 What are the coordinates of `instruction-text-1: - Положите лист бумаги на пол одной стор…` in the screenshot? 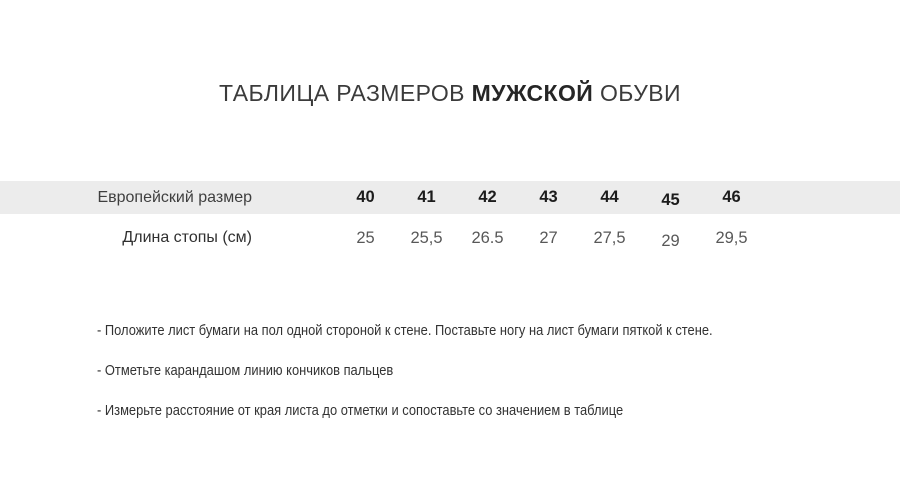 It's located at (405, 330).